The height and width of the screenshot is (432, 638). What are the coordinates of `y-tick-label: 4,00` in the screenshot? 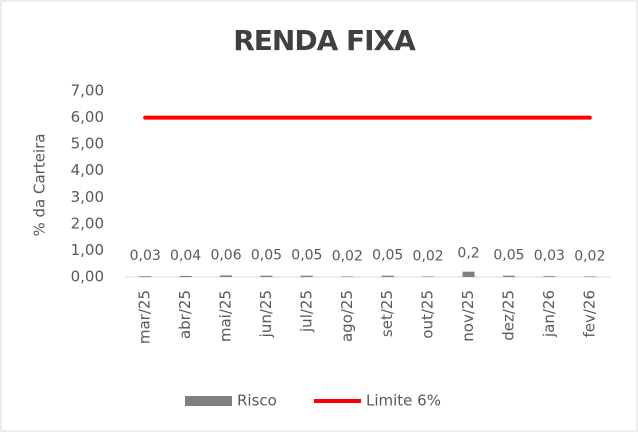 It's located at (87, 170).